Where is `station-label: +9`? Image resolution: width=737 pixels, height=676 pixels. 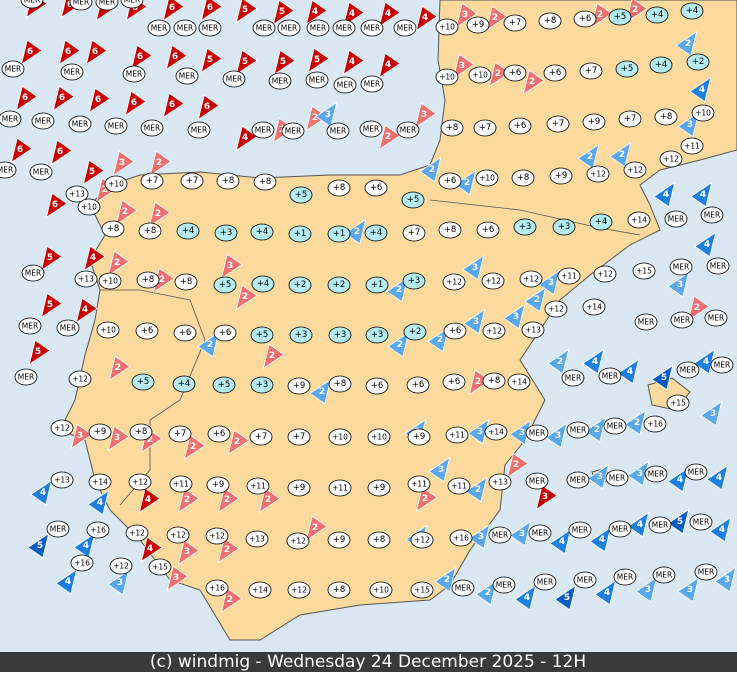 station-label: +9 is located at coordinates (100, 432).